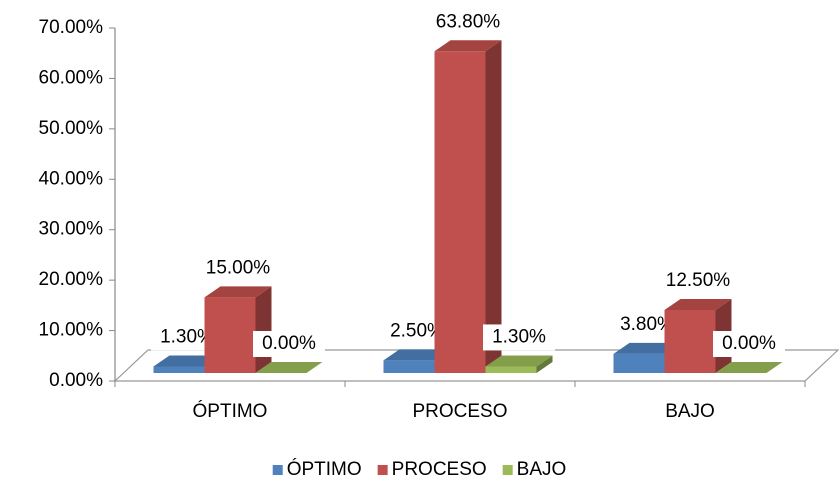  I want to click on data-label: 12.50%, so click(698, 280).